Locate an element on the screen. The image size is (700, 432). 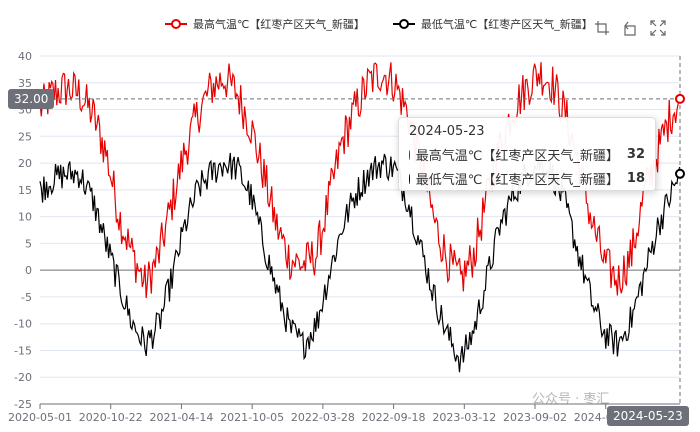
x-axis-pointer-label: 2024-05-23 is located at coordinates (648, 416).